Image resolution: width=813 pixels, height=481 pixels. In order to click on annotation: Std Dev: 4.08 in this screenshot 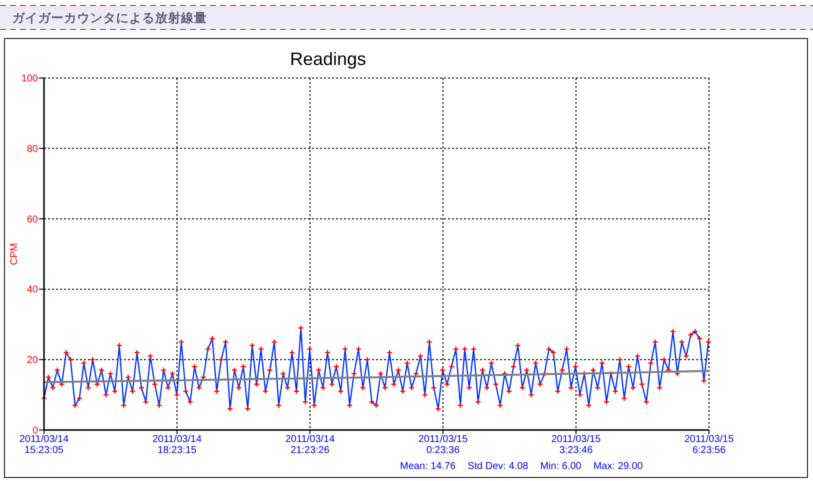, I will do `click(498, 466)`.